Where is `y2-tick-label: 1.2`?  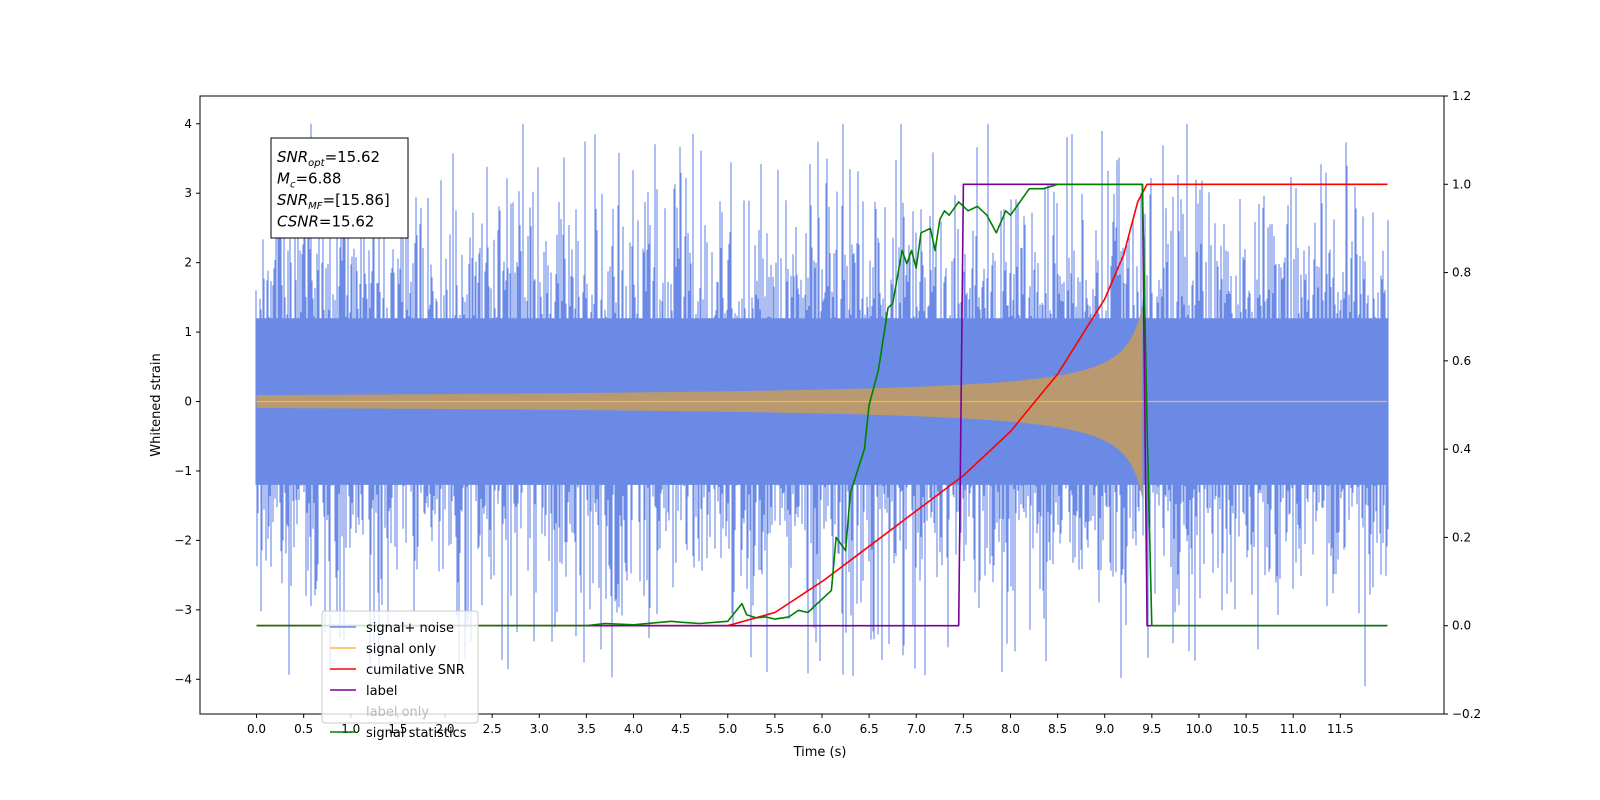
y2-tick-label: 1.2 is located at coordinates (1461, 96).